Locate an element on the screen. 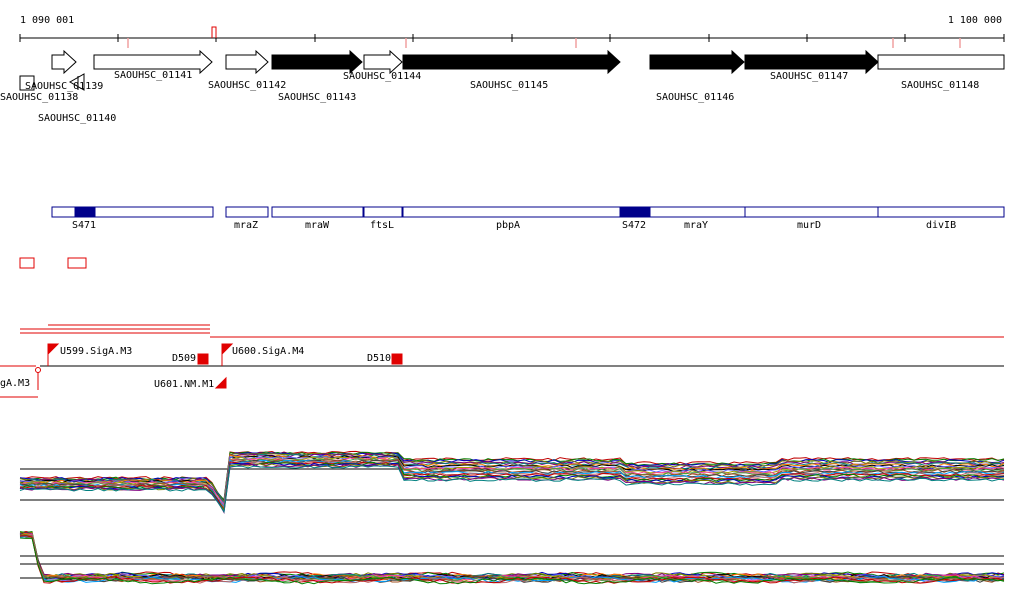 Image resolution: width=1024 pixels, height=611 pixels. ruler-site-marks is located at coordinates (544, 43).